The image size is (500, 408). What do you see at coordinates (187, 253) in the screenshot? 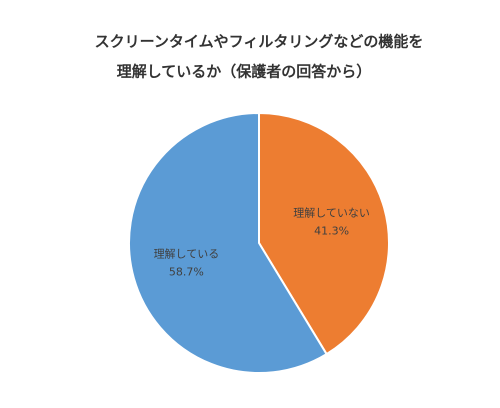
I see `slice-label: 理解している` at bounding box center [187, 253].